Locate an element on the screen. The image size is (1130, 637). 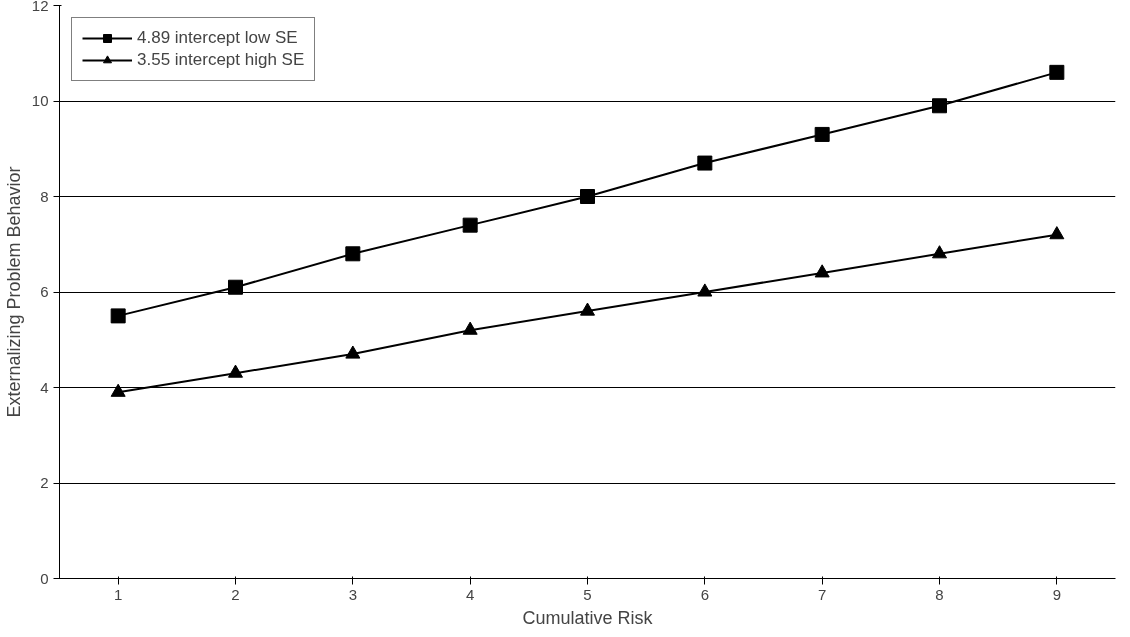
y-tick-label: 4 is located at coordinates (44, 387).